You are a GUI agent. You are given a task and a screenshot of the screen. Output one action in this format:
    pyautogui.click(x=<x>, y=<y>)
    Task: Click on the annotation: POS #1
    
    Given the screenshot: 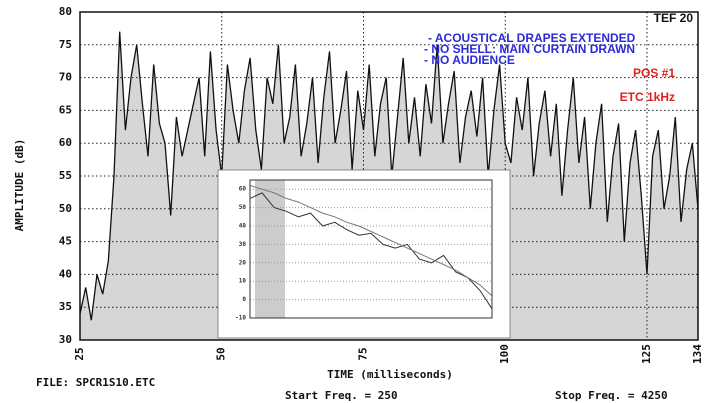 What is the action you would take?
    pyautogui.click(x=654, y=73)
    